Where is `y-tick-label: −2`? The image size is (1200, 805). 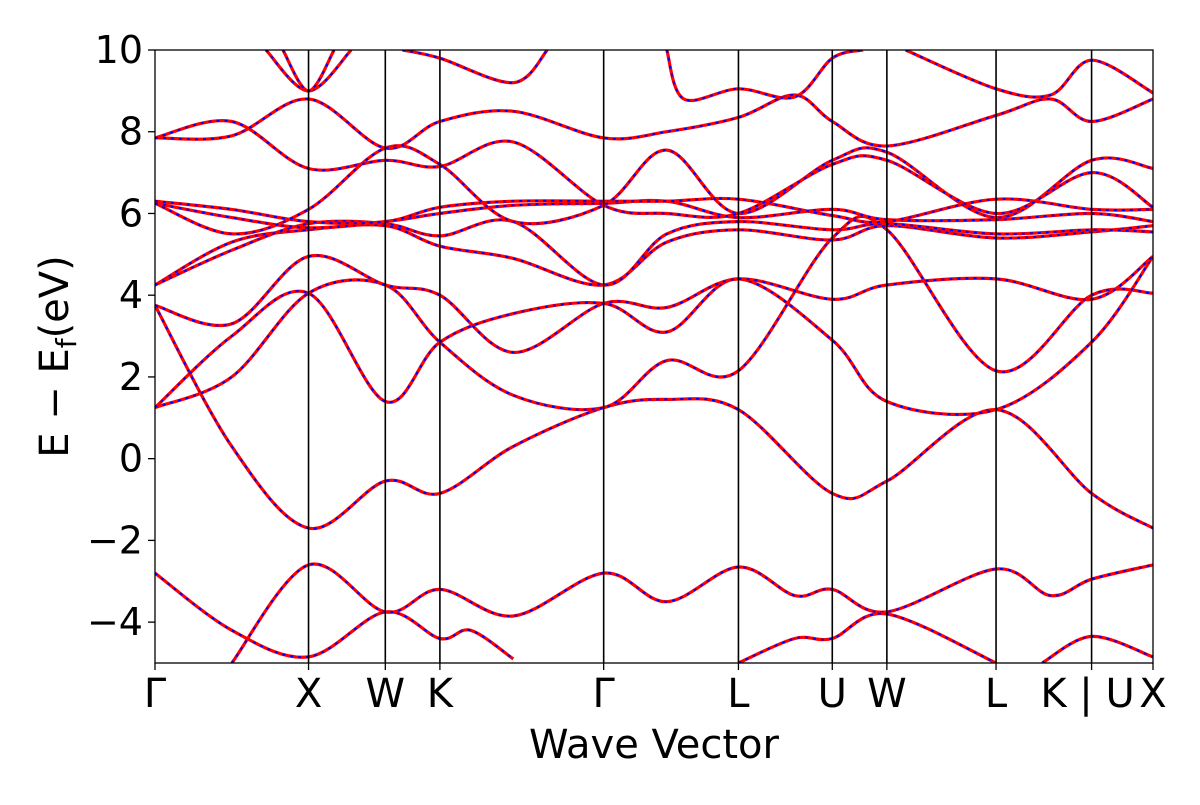 y-tick-label: −2 is located at coordinates (115, 540).